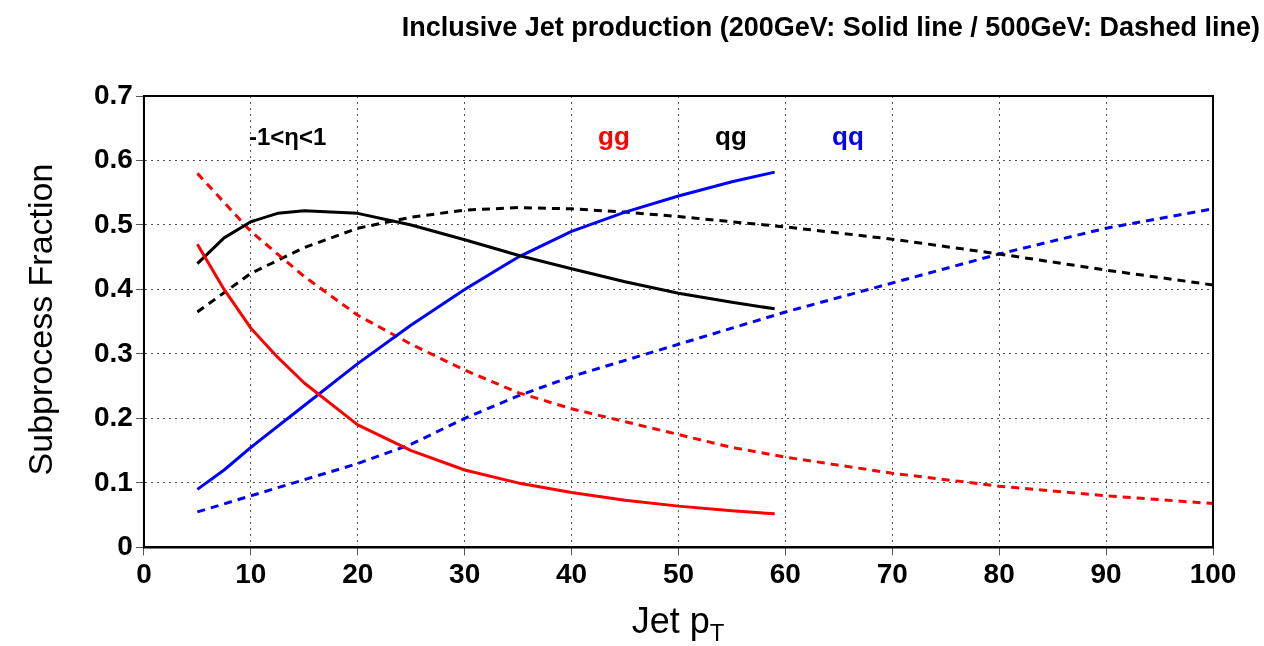  What do you see at coordinates (113, 352) in the screenshot?
I see `y-tick-label: 0.3` at bounding box center [113, 352].